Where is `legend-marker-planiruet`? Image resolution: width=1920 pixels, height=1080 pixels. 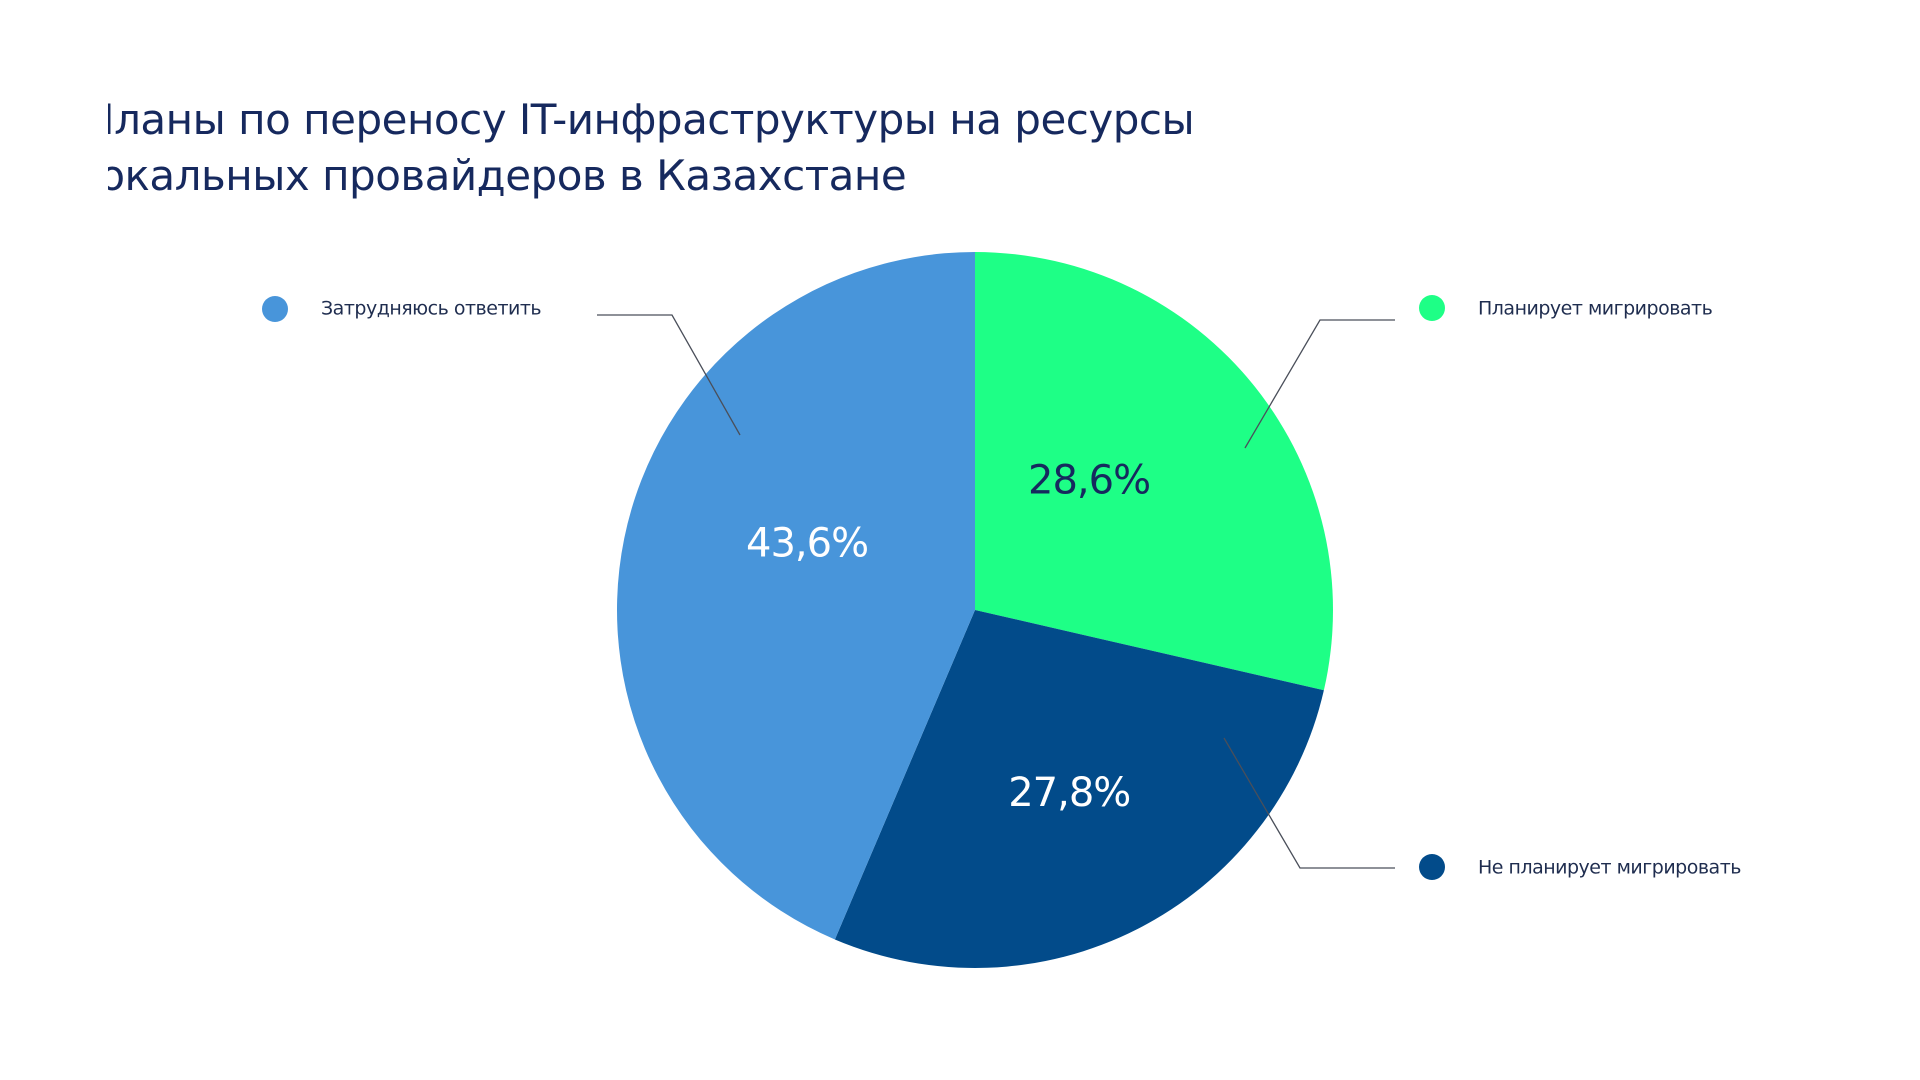
legend-marker-planiruet is located at coordinates (1432, 308).